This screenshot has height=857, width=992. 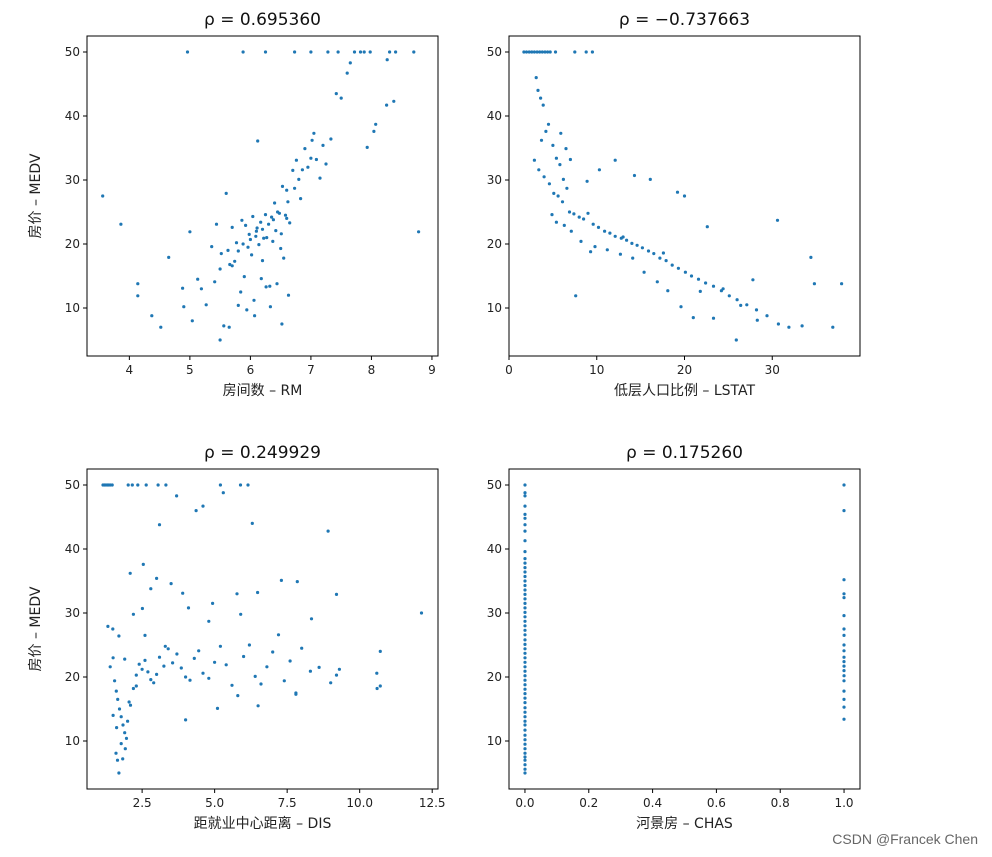 What do you see at coordinates (263, 823) in the screenshot?
I see `x-axis-label: 距就业中心距离 – DIS` at bounding box center [263, 823].